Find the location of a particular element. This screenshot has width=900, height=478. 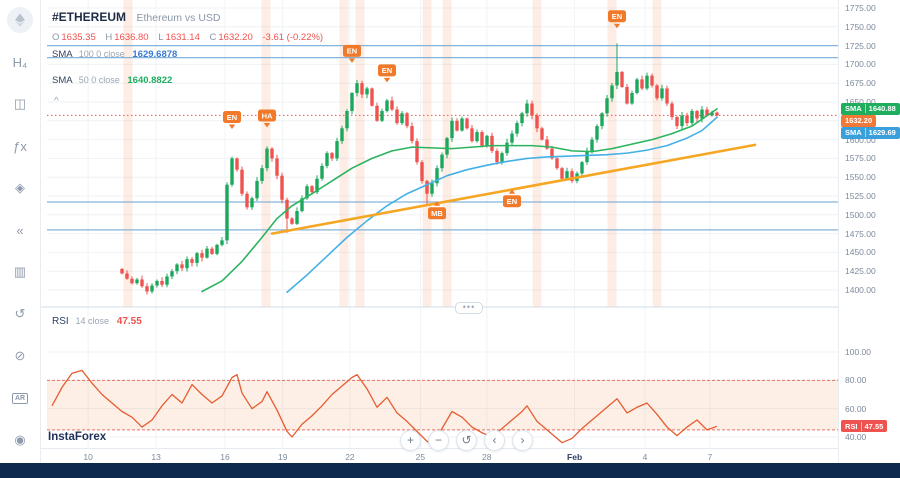

sma50-params: 50 0 close is located at coordinates (99, 80).